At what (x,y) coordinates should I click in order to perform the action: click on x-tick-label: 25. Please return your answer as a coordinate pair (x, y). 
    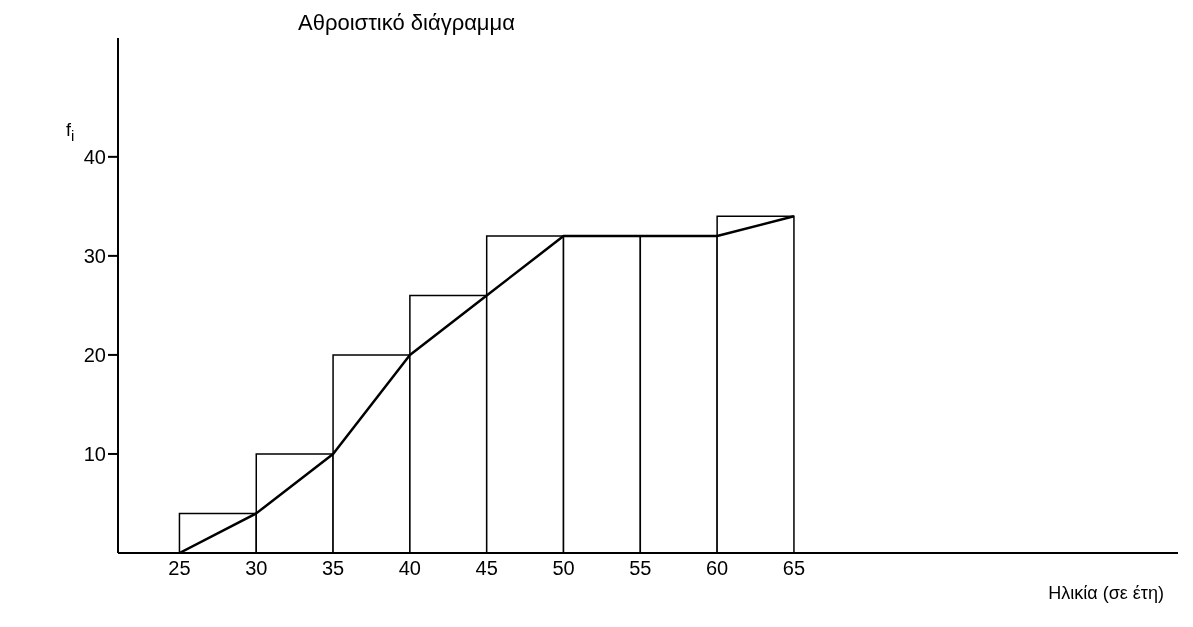
    Looking at the image, I should click on (179, 568).